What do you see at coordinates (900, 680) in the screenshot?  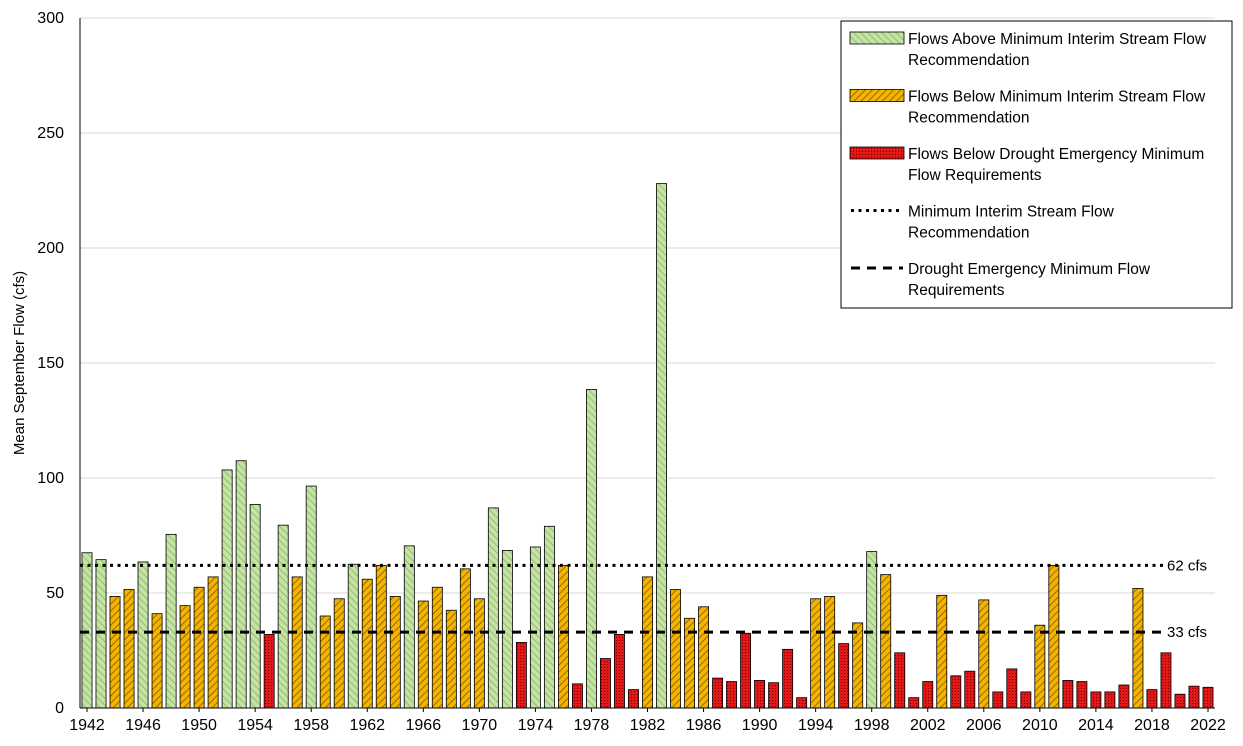 I see `bar-2000` at bounding box center [900, 680].